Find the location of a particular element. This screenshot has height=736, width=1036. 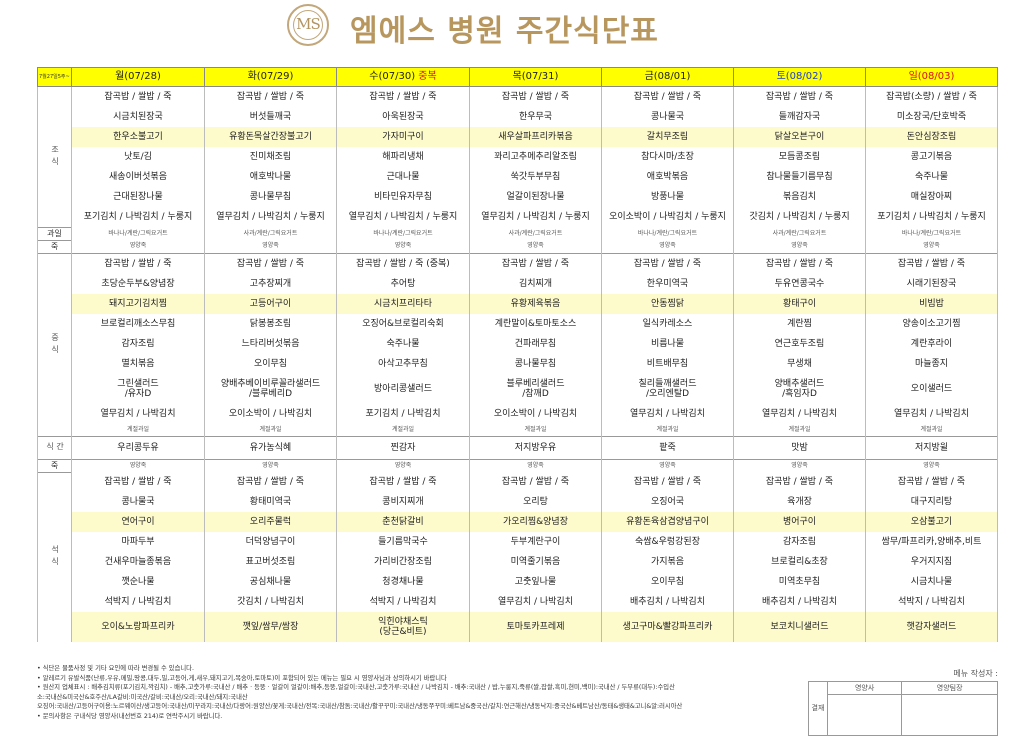

menu-cell: 유황제육볶음 is located at coordinates (535, 303).